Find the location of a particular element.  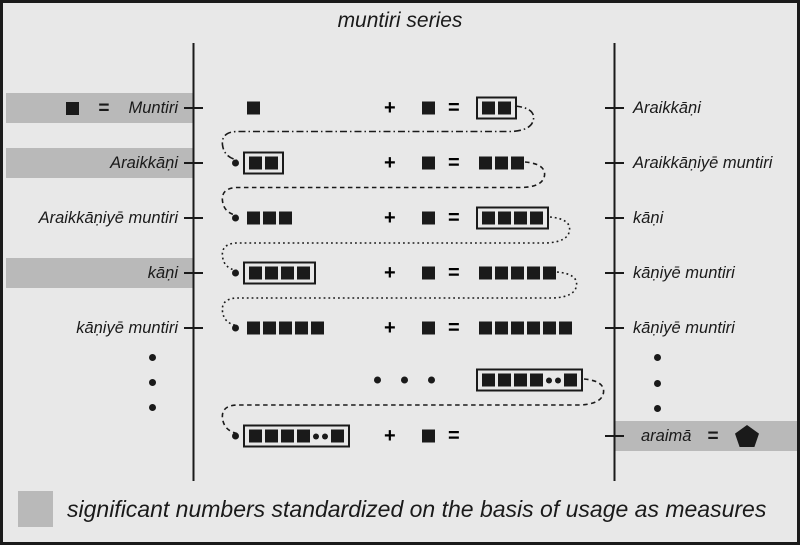

left-label-row: Araikkāṇiyē muntiri is located at coordinates (99, 218).